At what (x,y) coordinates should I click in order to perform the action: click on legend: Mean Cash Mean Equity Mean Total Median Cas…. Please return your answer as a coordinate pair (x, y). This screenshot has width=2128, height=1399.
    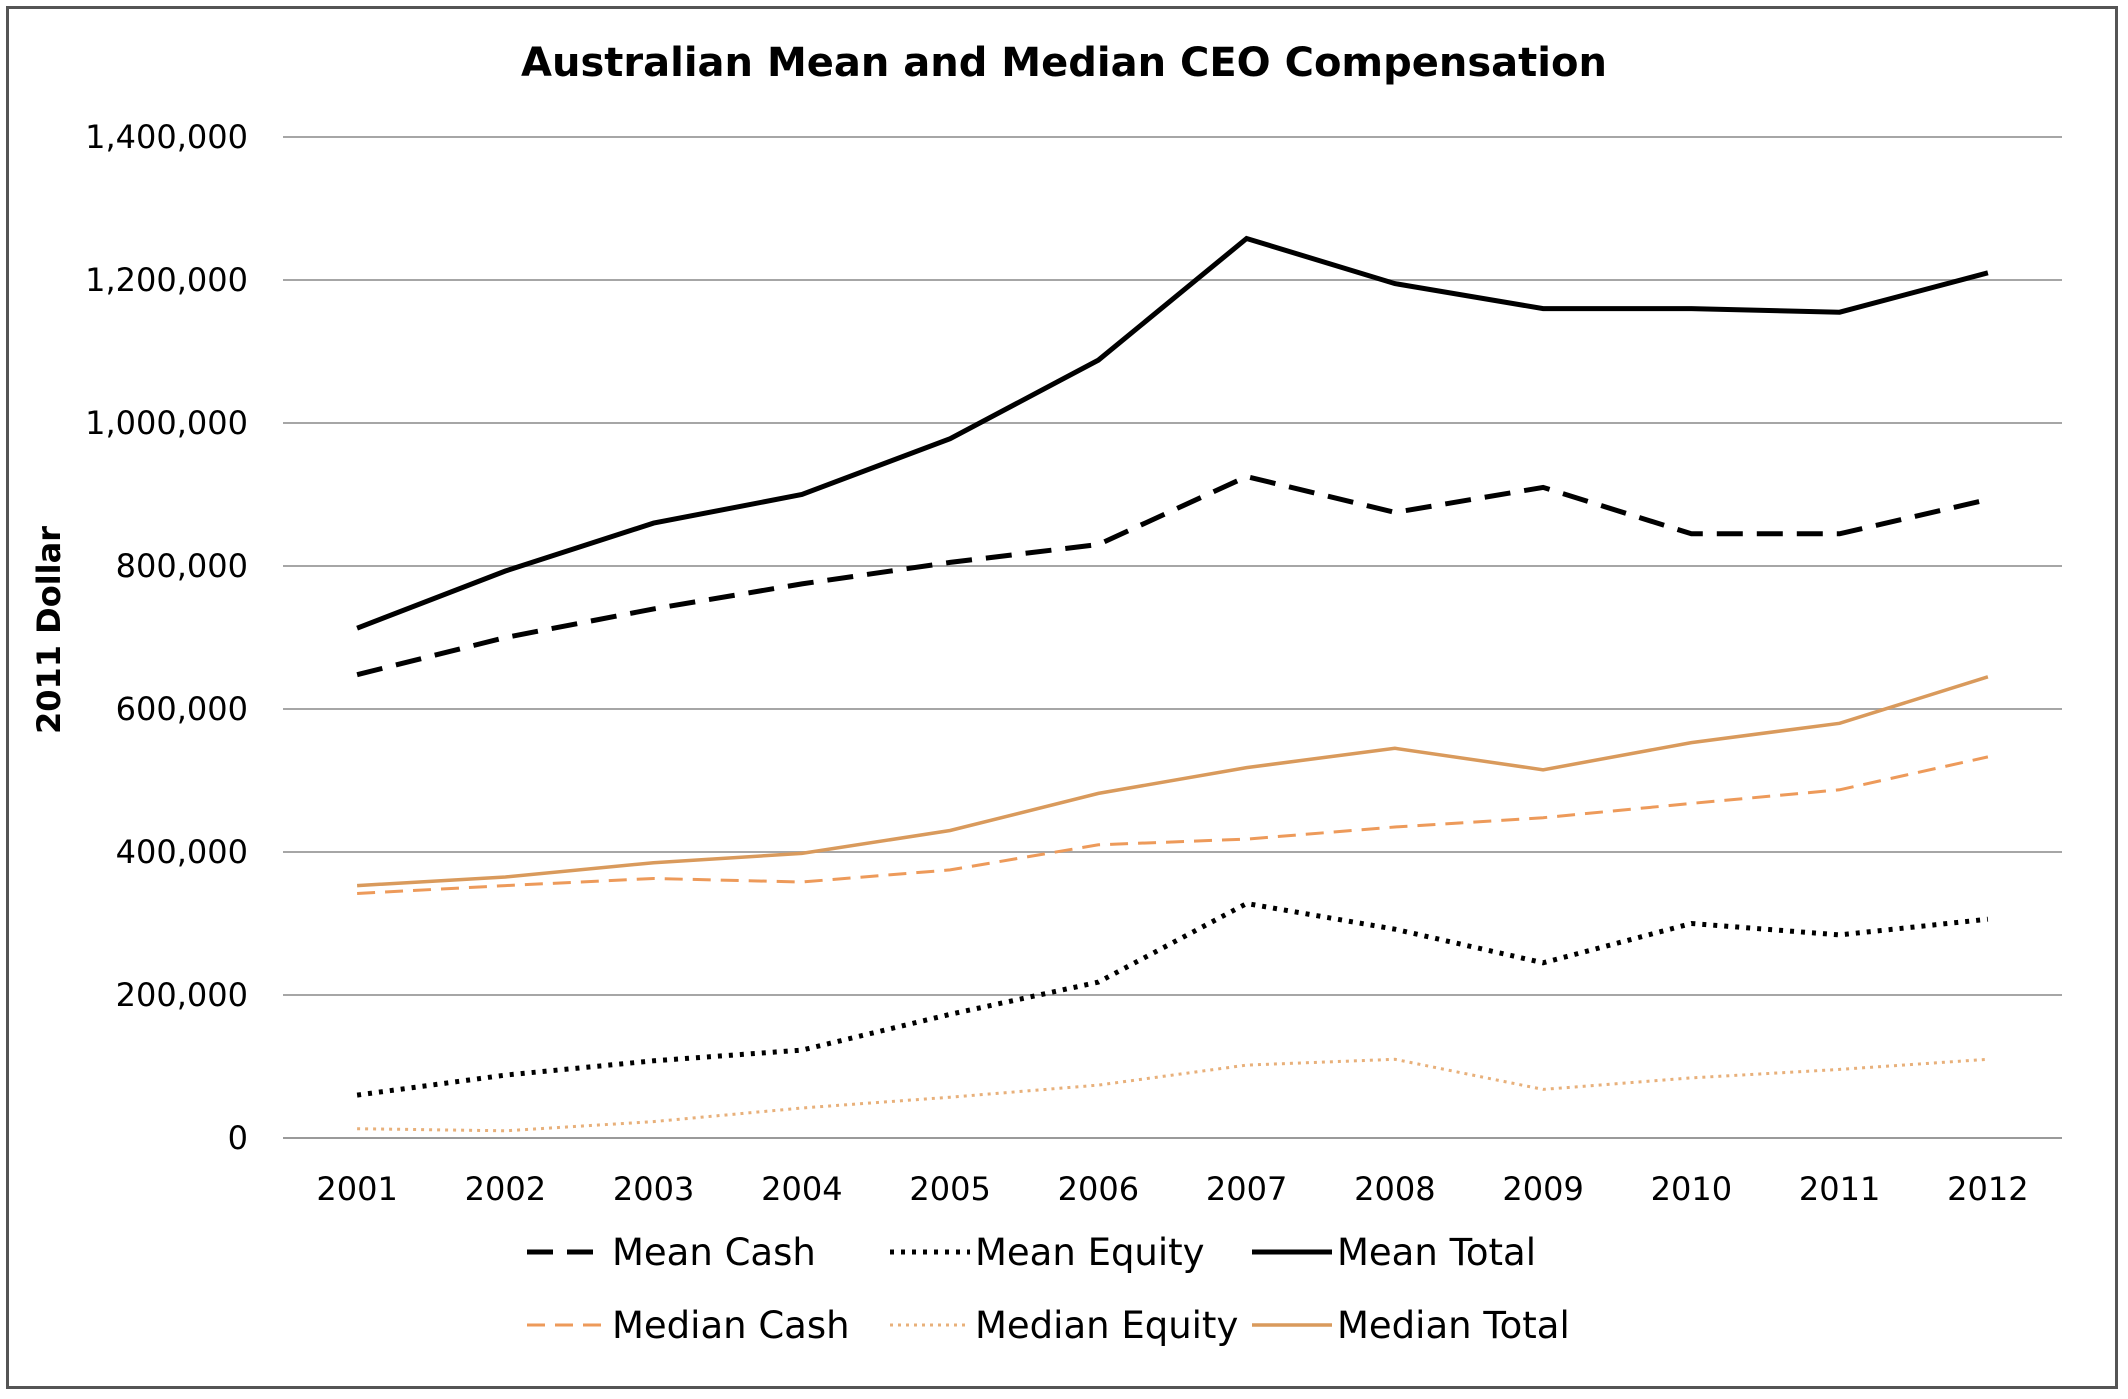
    Looking at the image, I should click on (1048, 1289).